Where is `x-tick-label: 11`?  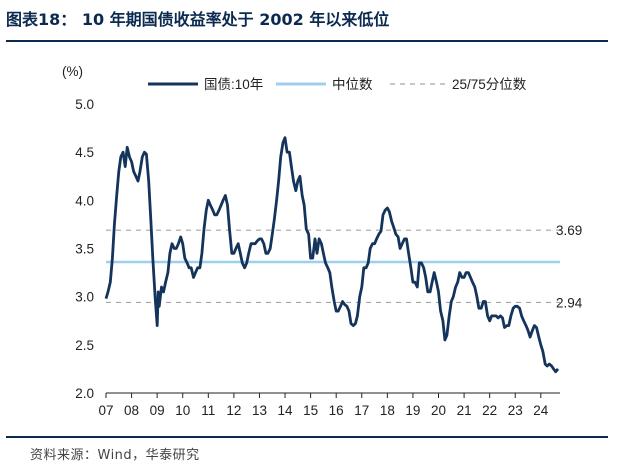
x-tick-label: 11 is located at coordinates (208, 410).